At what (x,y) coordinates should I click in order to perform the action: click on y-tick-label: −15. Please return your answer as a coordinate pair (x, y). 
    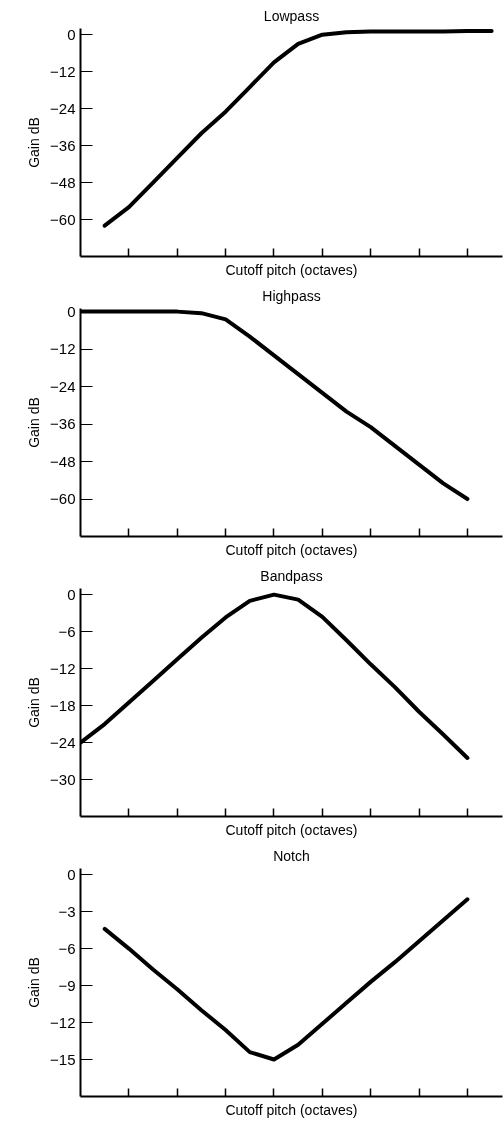
    Looking at the image, I should click on (63, 1059).